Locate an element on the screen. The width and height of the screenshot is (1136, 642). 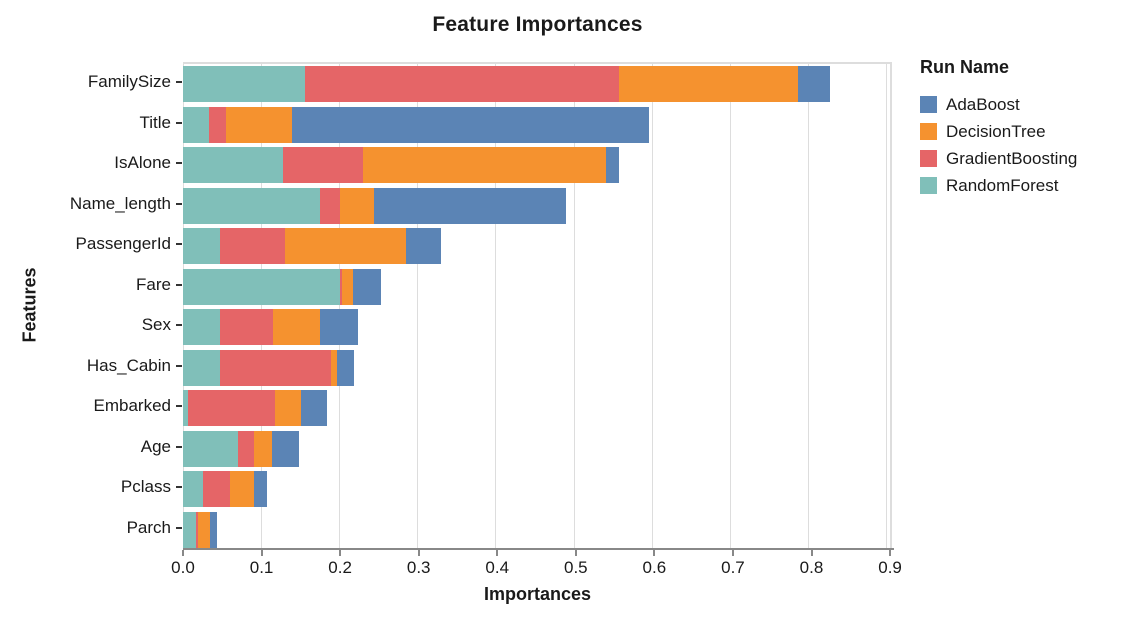
legend-title: Run Name is located at coordinates (965, 67).